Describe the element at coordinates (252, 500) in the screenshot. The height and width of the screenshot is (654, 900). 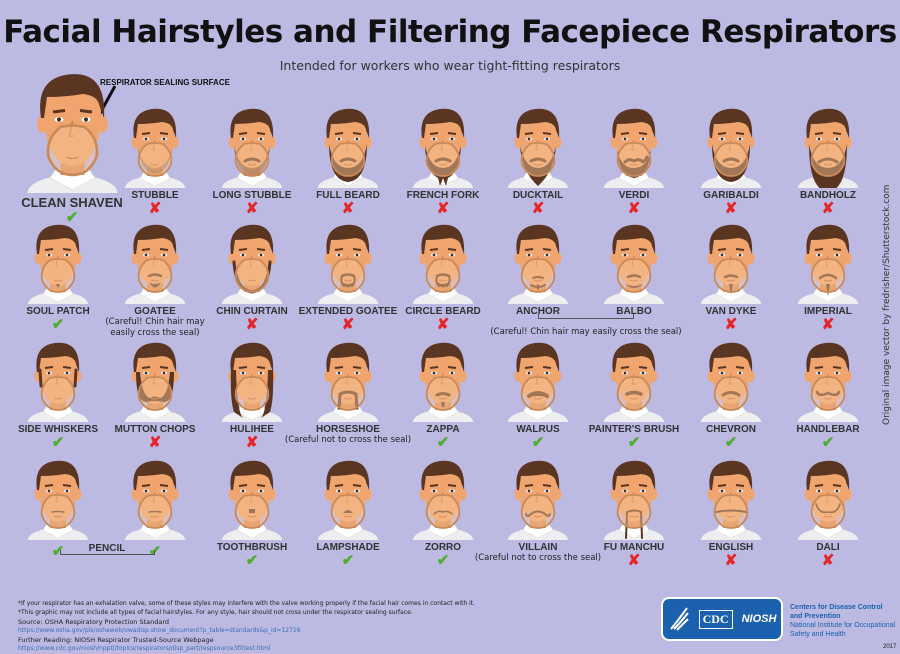
I see `toothbrush-face-icon` at that location.